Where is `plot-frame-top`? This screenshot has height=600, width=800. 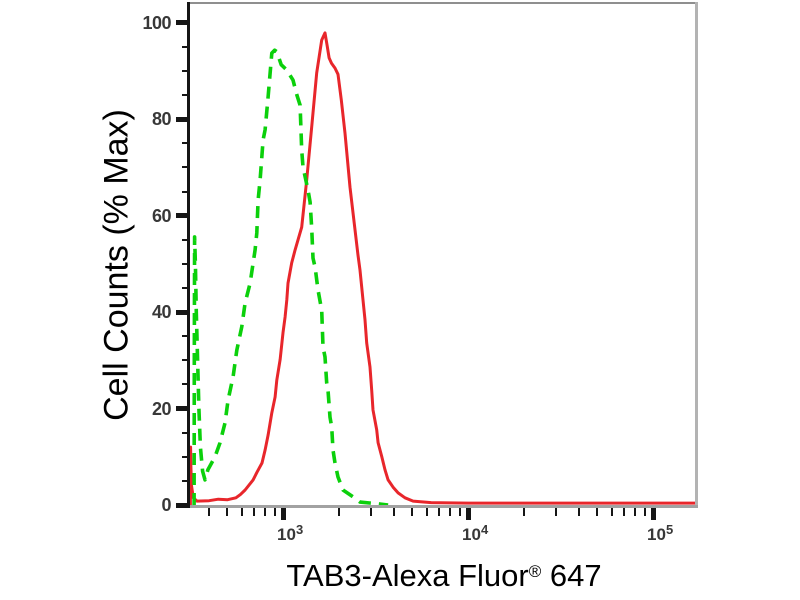
plot-frame-top is located at coordinates (442, 3).